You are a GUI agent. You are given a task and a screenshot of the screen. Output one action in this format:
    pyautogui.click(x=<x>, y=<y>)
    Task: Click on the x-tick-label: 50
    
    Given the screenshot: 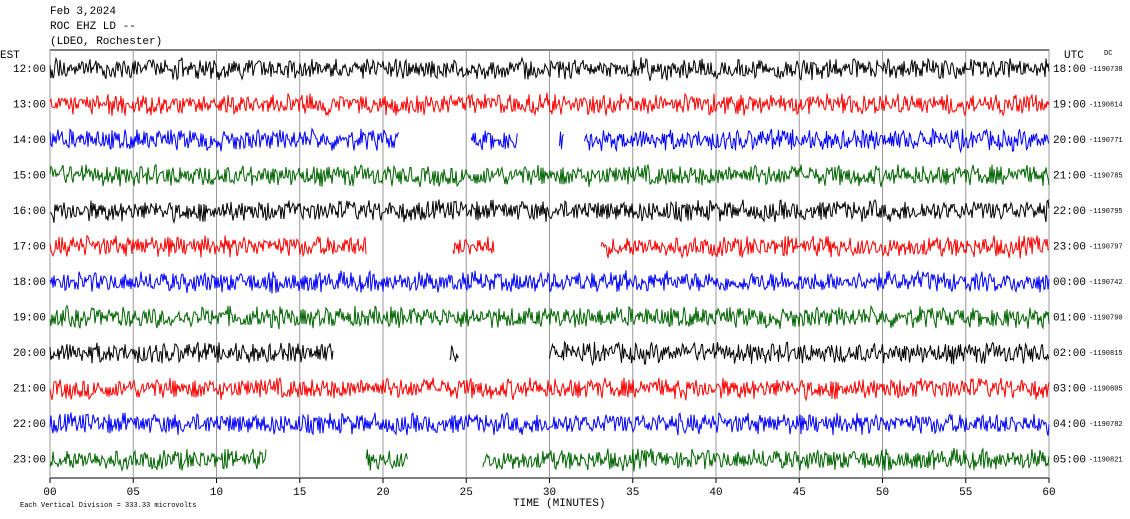 What is the action you would take?
    pyautogui.click(x=882, y=493)
    